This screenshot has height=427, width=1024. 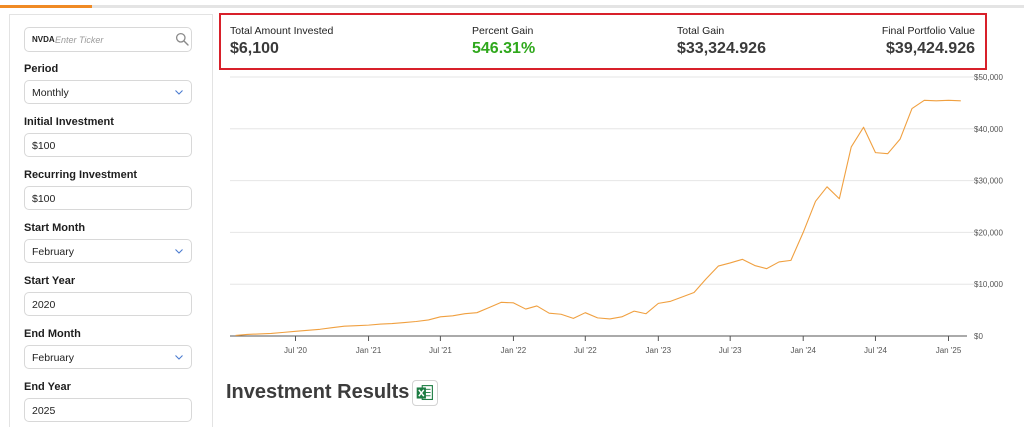 What do you see at coordinates (930, 48) in the screenshot?
I see `stat-final-value-value: $39,424.926` at bounding box center [930, 48].